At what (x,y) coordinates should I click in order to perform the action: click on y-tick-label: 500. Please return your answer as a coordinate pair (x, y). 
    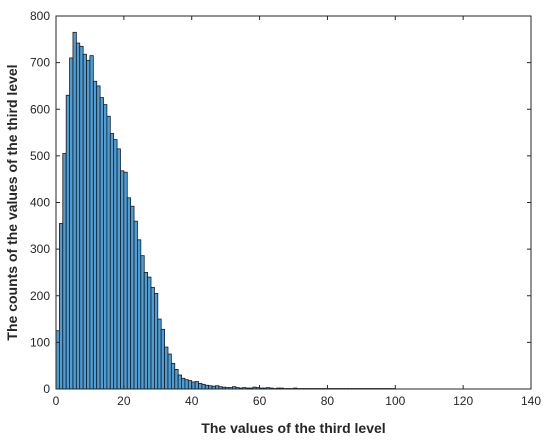
    Looking at the image, I should click on (40, 156).